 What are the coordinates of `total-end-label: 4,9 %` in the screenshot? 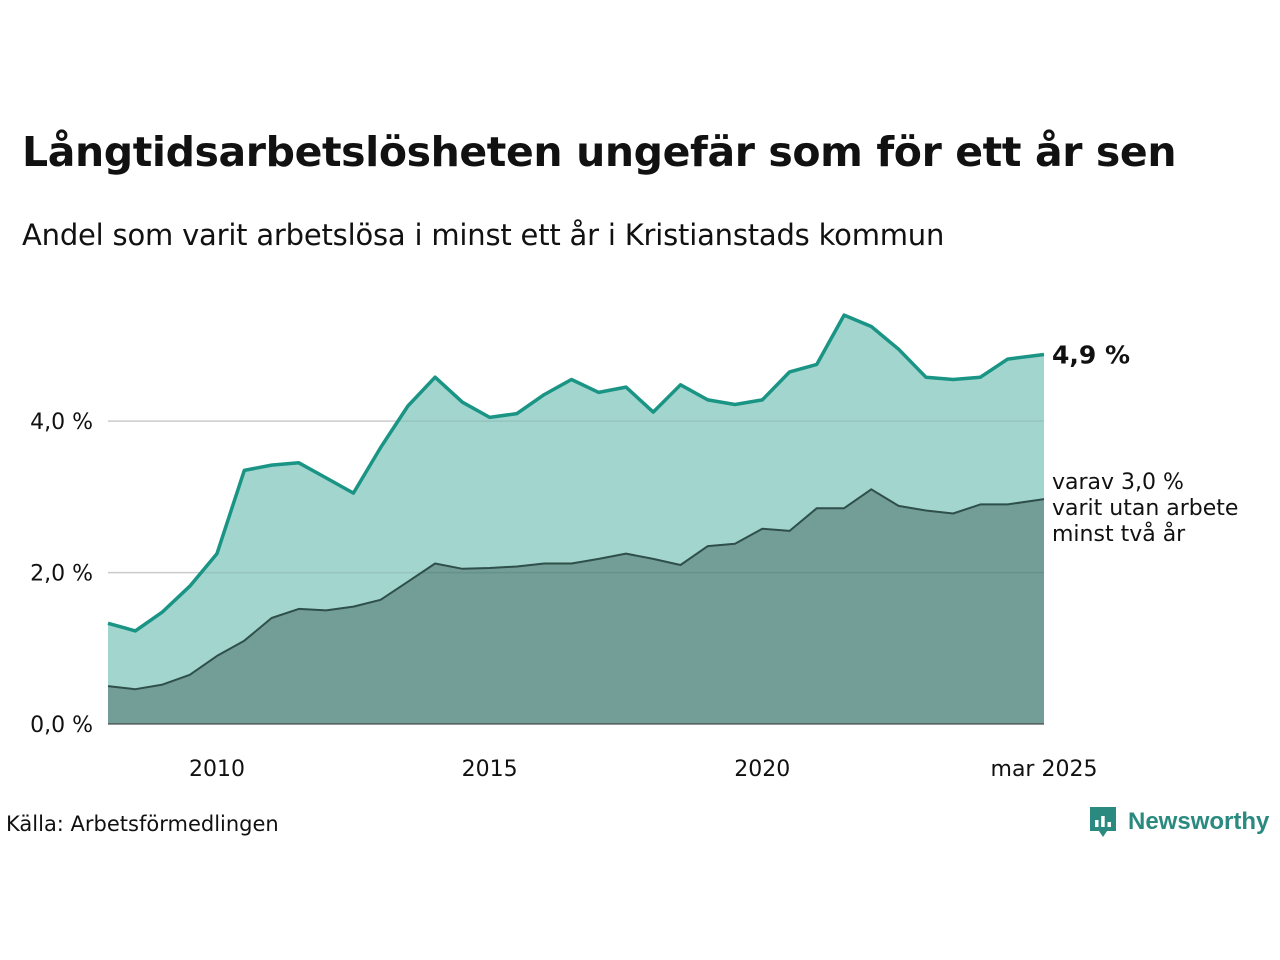 It's located at (1091, 355).